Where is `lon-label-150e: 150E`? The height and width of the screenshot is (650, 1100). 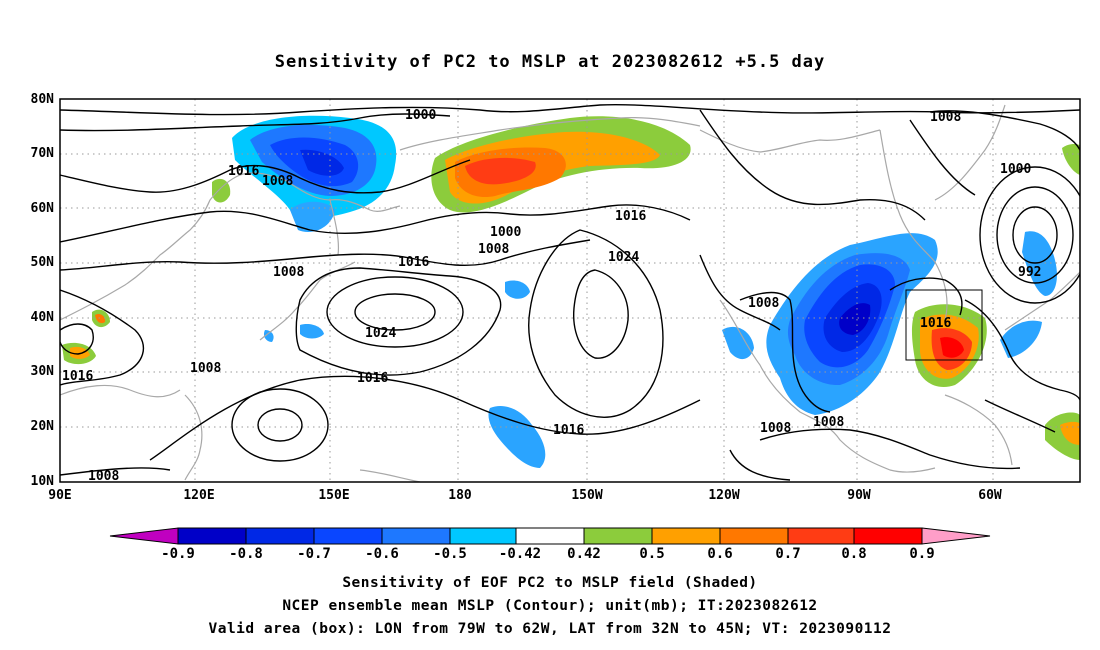
lon-label-150e: 150E is located at coordinates (334, 495).